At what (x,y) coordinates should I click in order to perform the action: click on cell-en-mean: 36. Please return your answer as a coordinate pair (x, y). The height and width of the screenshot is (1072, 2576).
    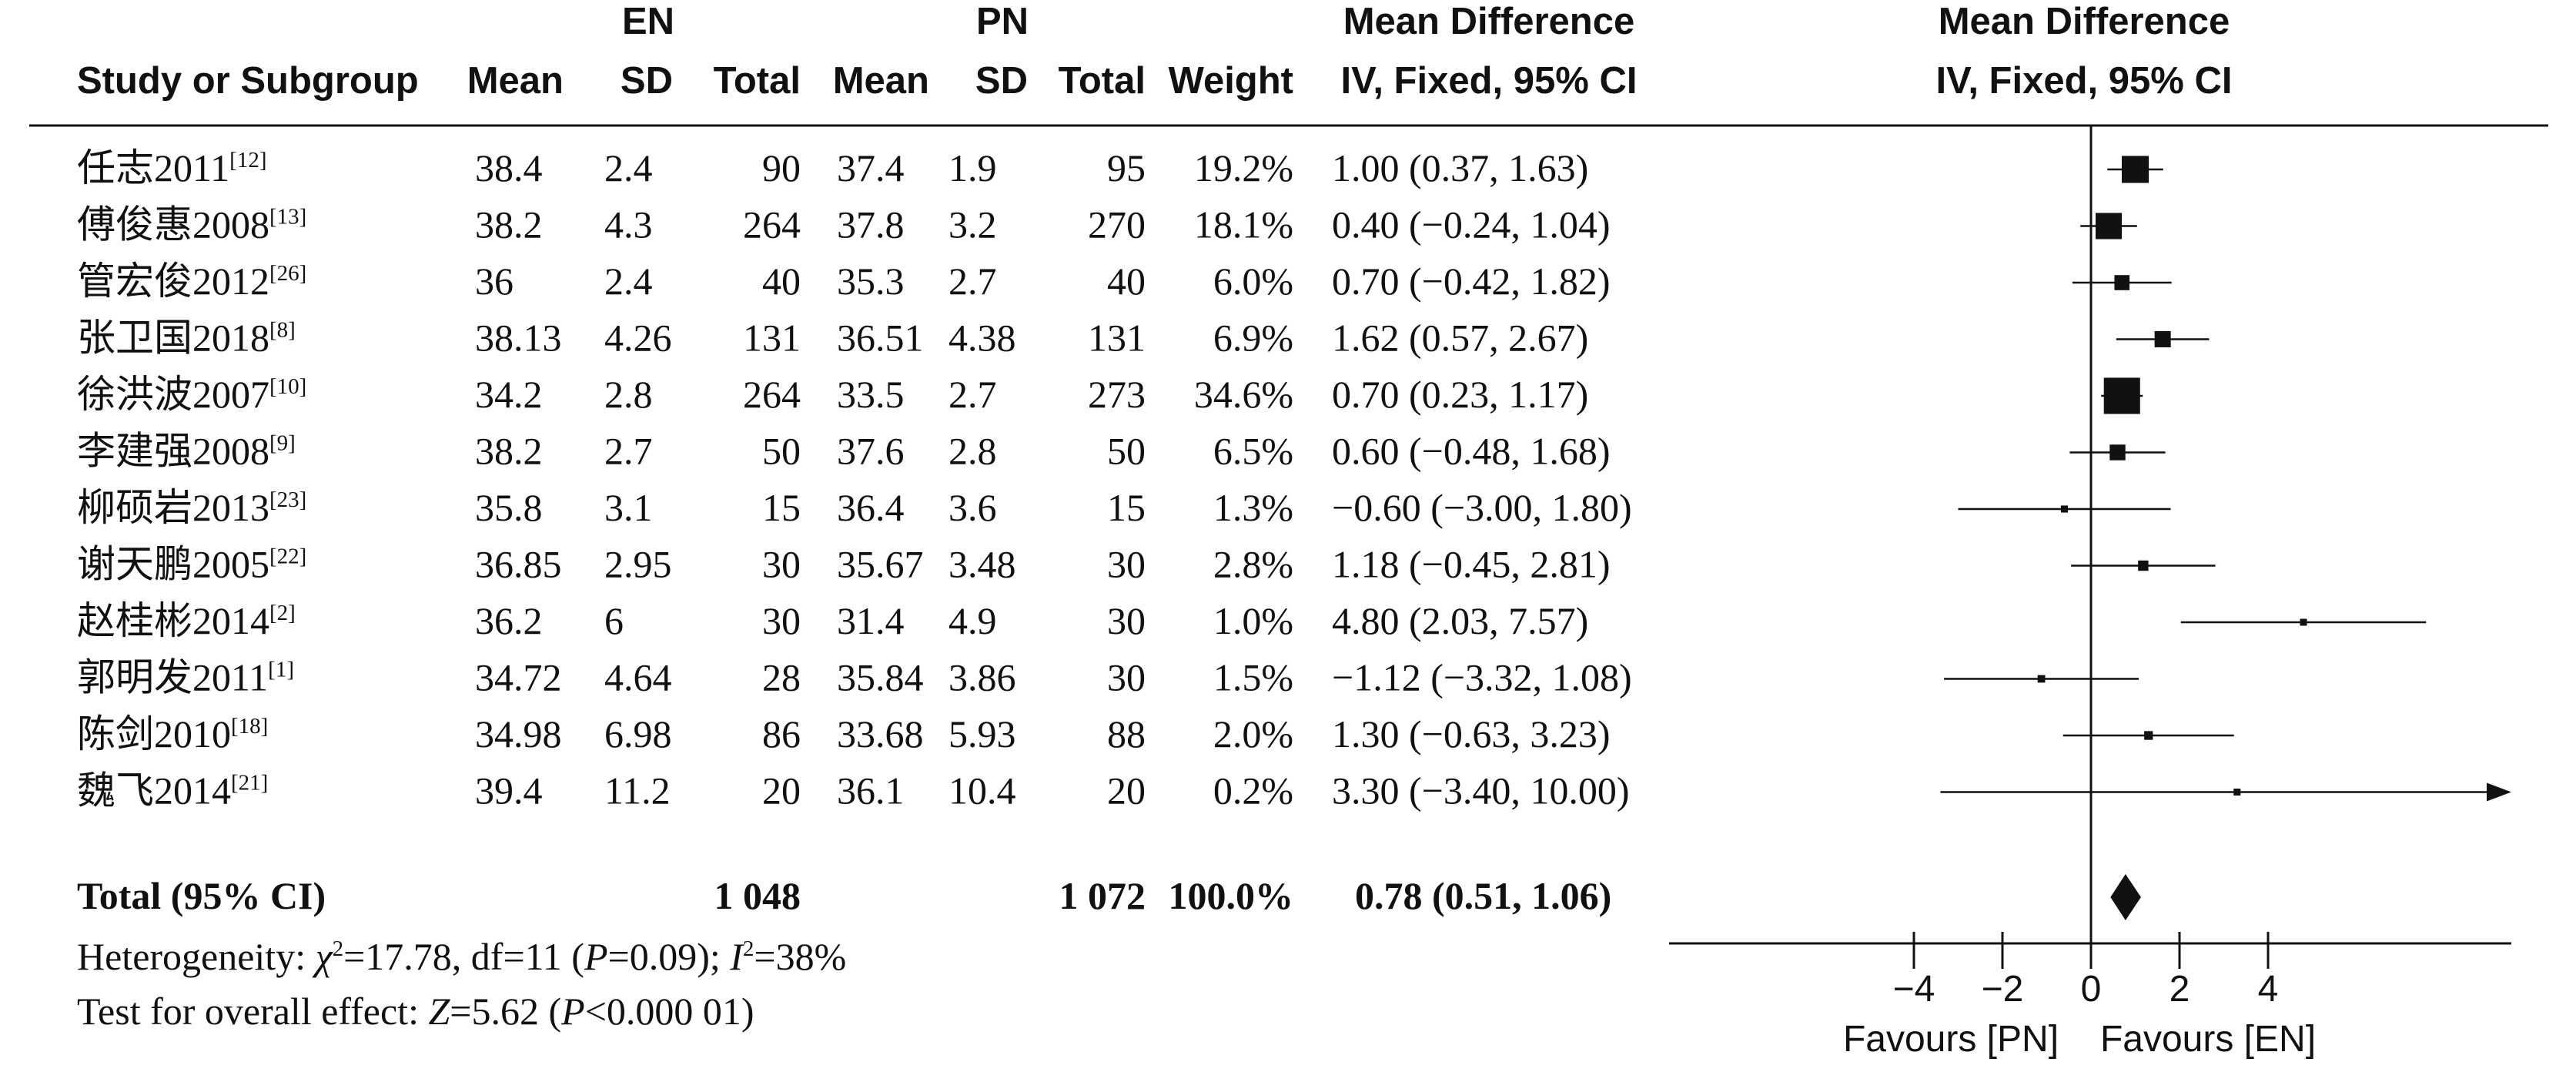
    Looking at the image, I should click on (494, 281).